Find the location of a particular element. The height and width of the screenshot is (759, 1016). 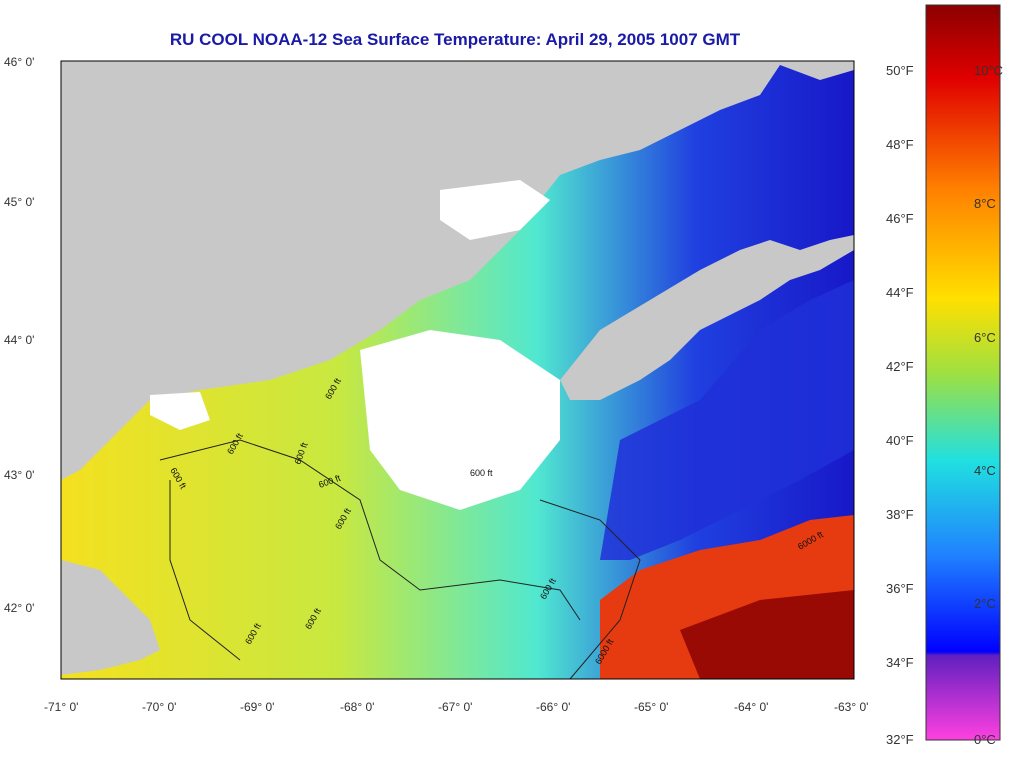

celsius-label: 4°C is located at coordinates (985, 470).